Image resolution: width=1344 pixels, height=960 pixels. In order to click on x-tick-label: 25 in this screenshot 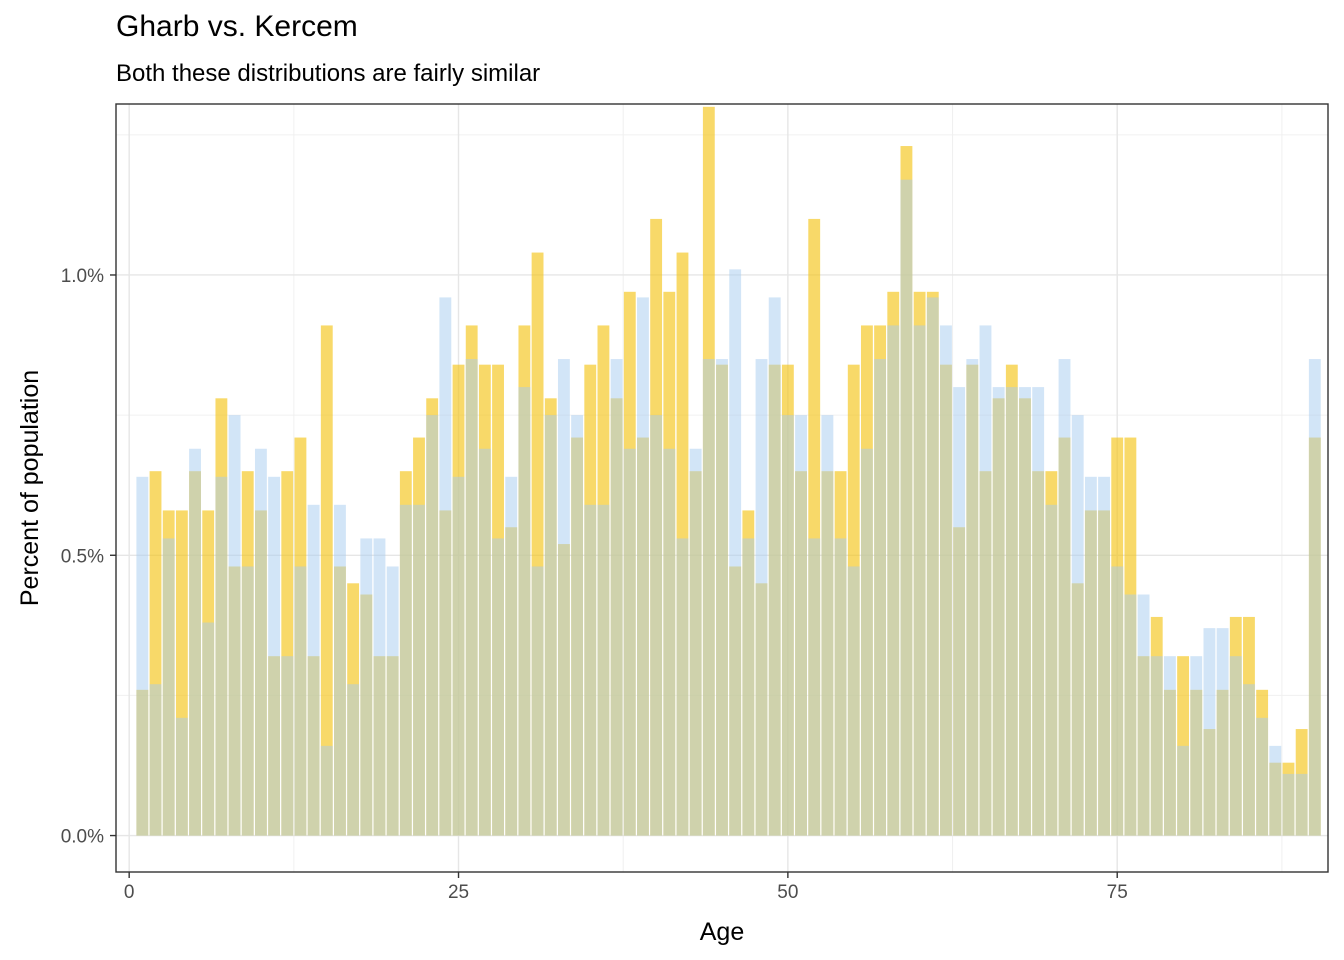, I will do `click(458, 892)`.